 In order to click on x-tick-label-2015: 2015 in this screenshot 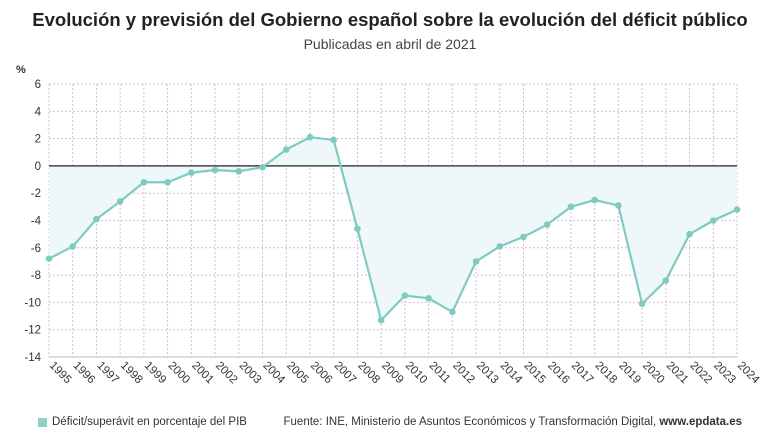, I will do `click(534, 373)`.